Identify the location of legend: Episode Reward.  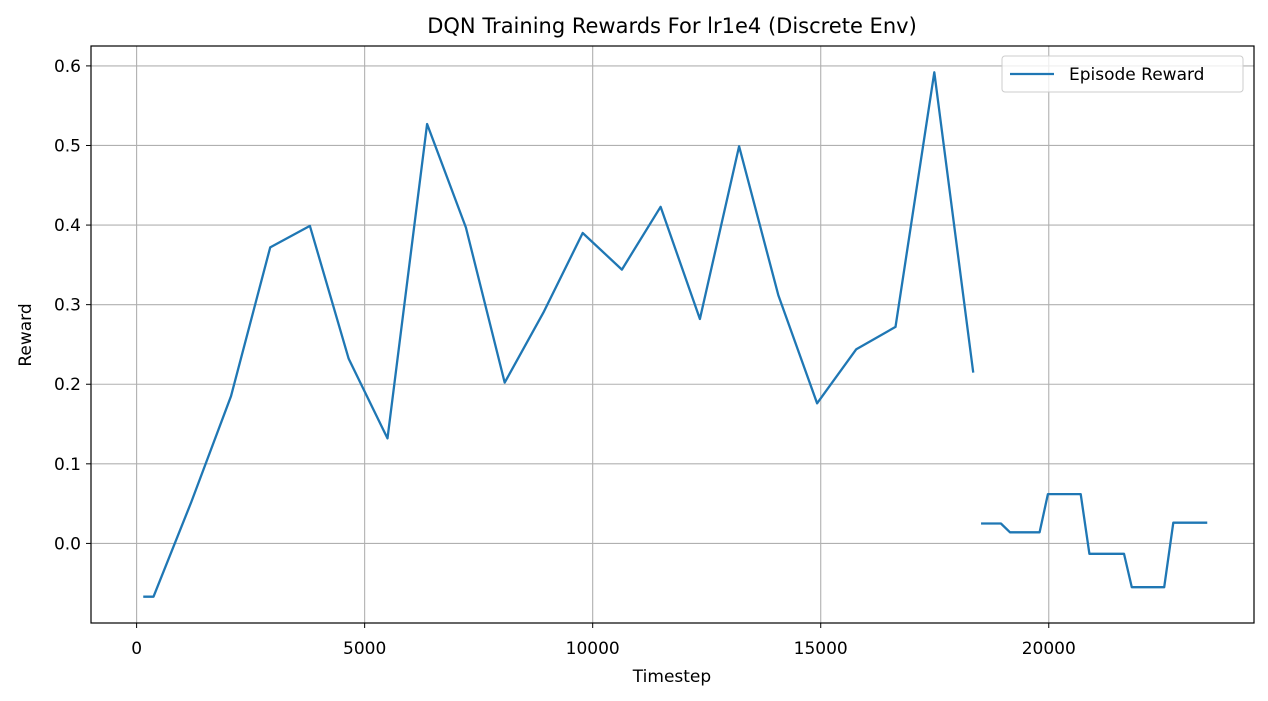
(1122, 74).